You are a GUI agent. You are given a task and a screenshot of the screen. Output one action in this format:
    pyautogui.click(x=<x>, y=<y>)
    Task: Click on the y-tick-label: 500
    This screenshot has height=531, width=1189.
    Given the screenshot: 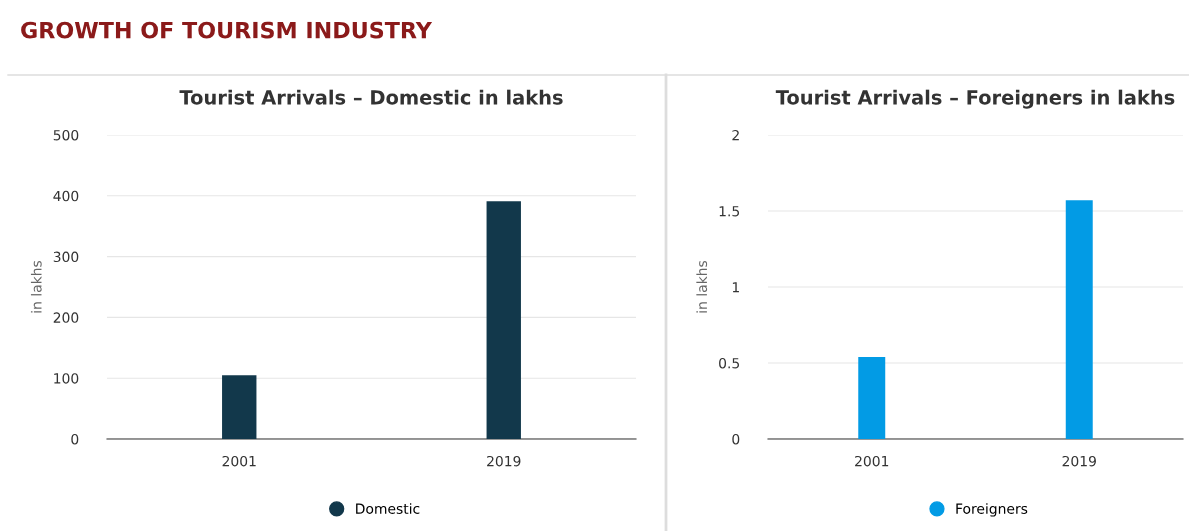 What is the action you would take?
    pyautogui.click(x=66, y=135)
    